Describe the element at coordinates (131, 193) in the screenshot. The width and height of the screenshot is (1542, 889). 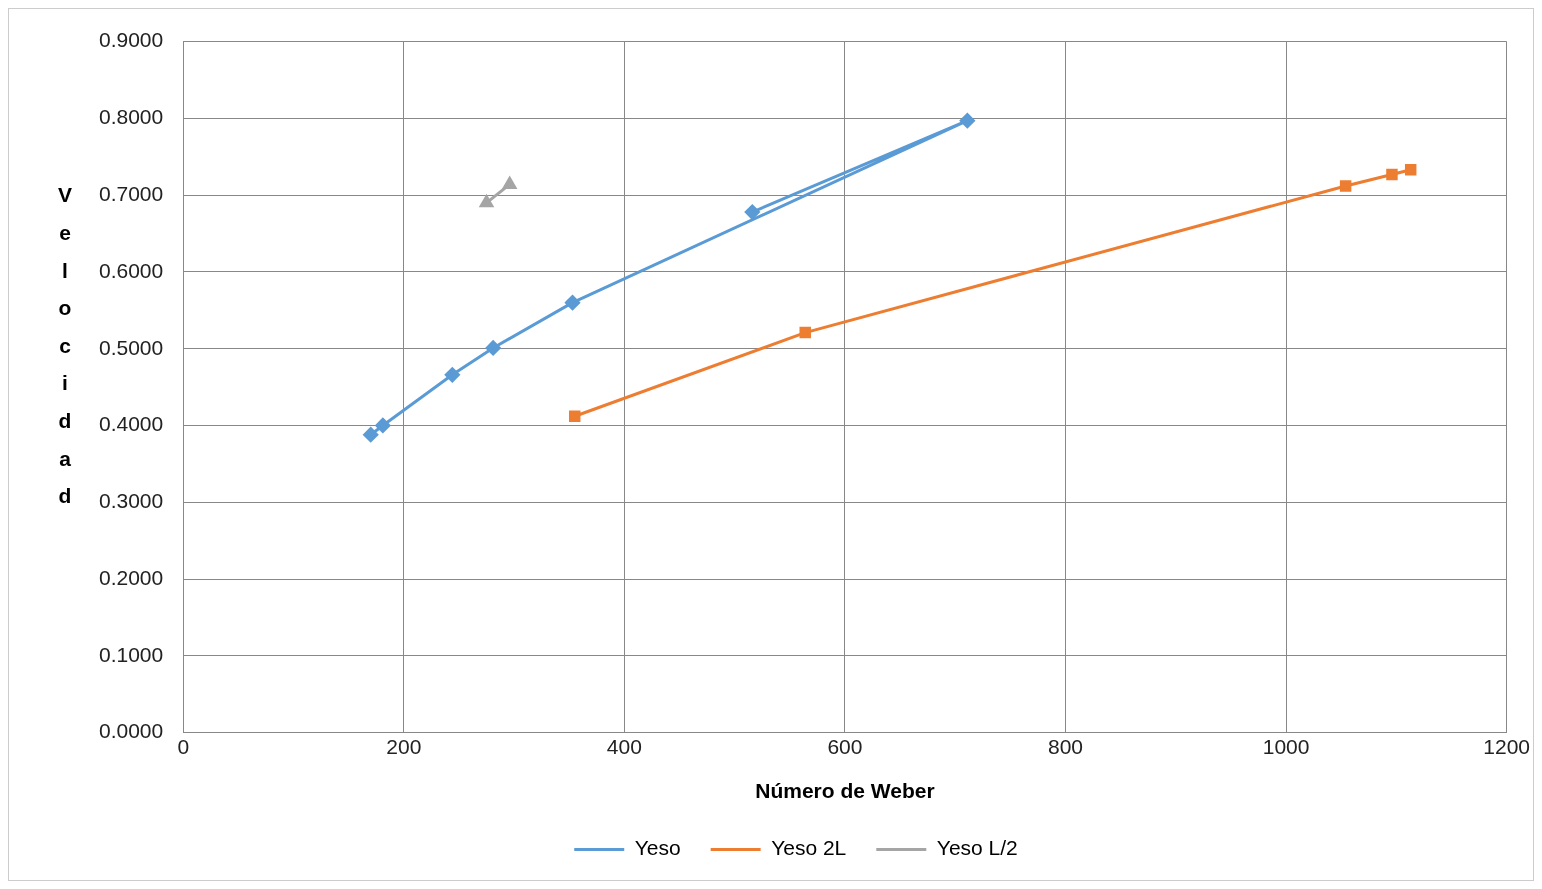
I see `y-tick-label: 0.7000` at that location.